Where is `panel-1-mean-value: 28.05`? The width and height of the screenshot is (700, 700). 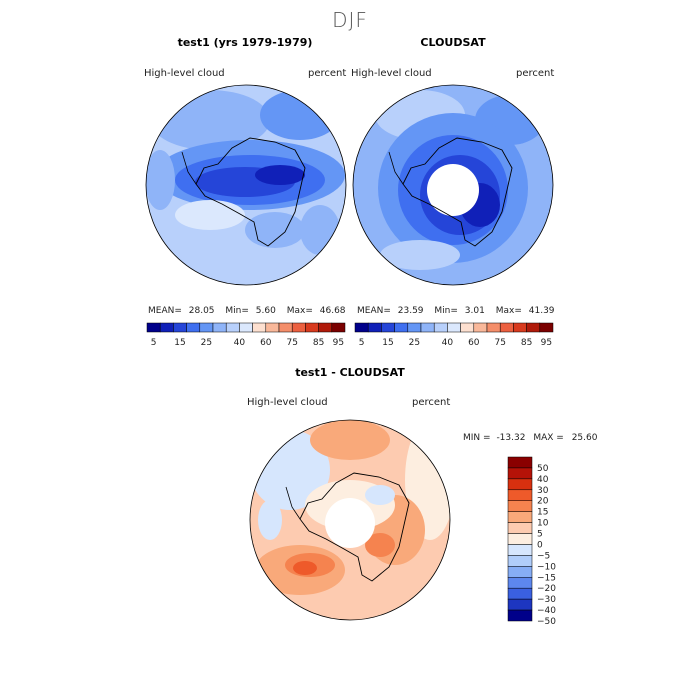 panel-1-mean-value: 28.05 is located at coordinates (201, 311).